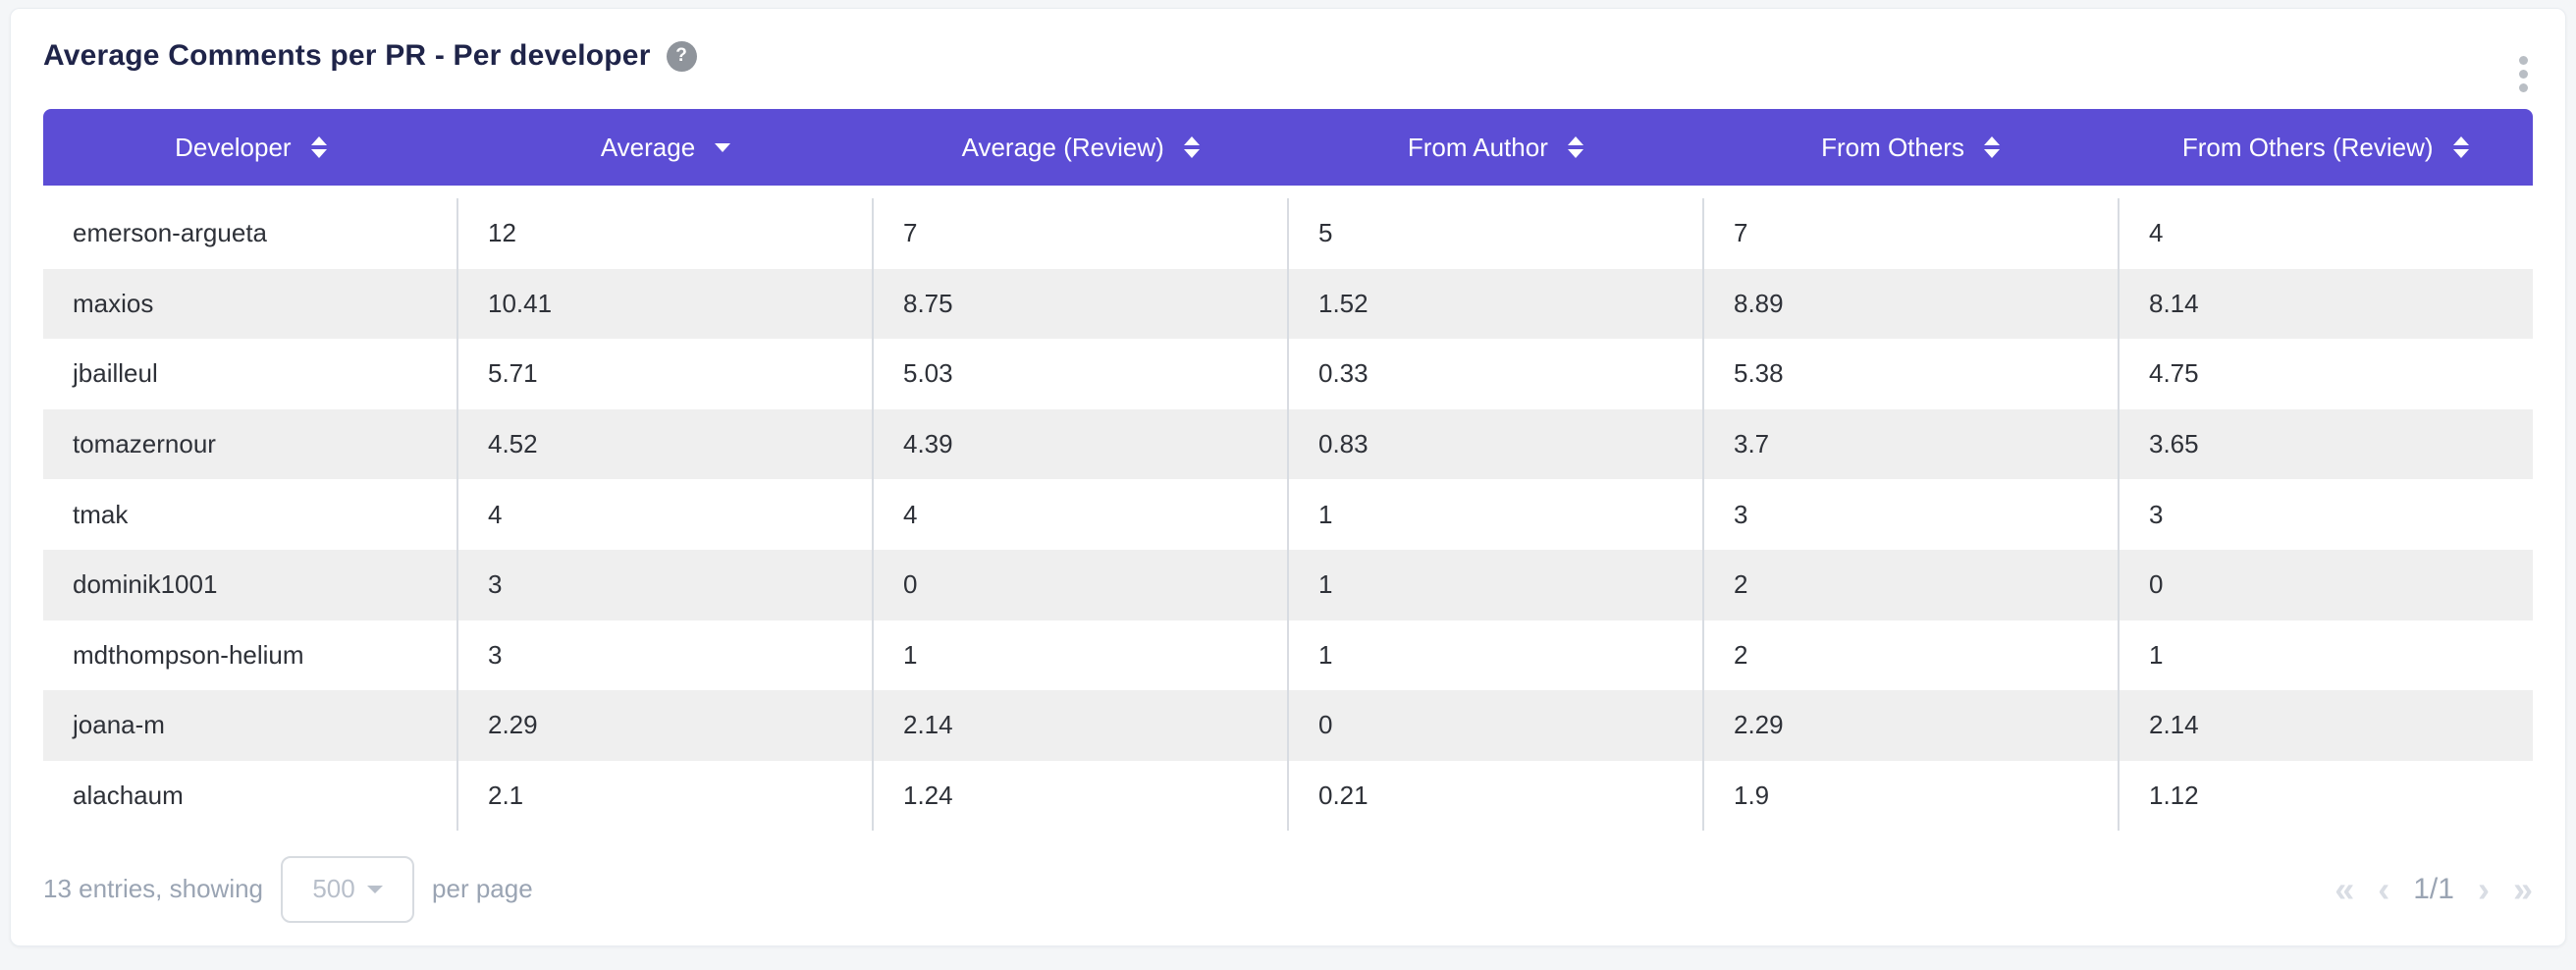 The image size is (2576, 970). What do you see at coordinates (1079, 233) in the screenshot?
I see `cell-average-review: 7` at bounding box center [1079, 233].